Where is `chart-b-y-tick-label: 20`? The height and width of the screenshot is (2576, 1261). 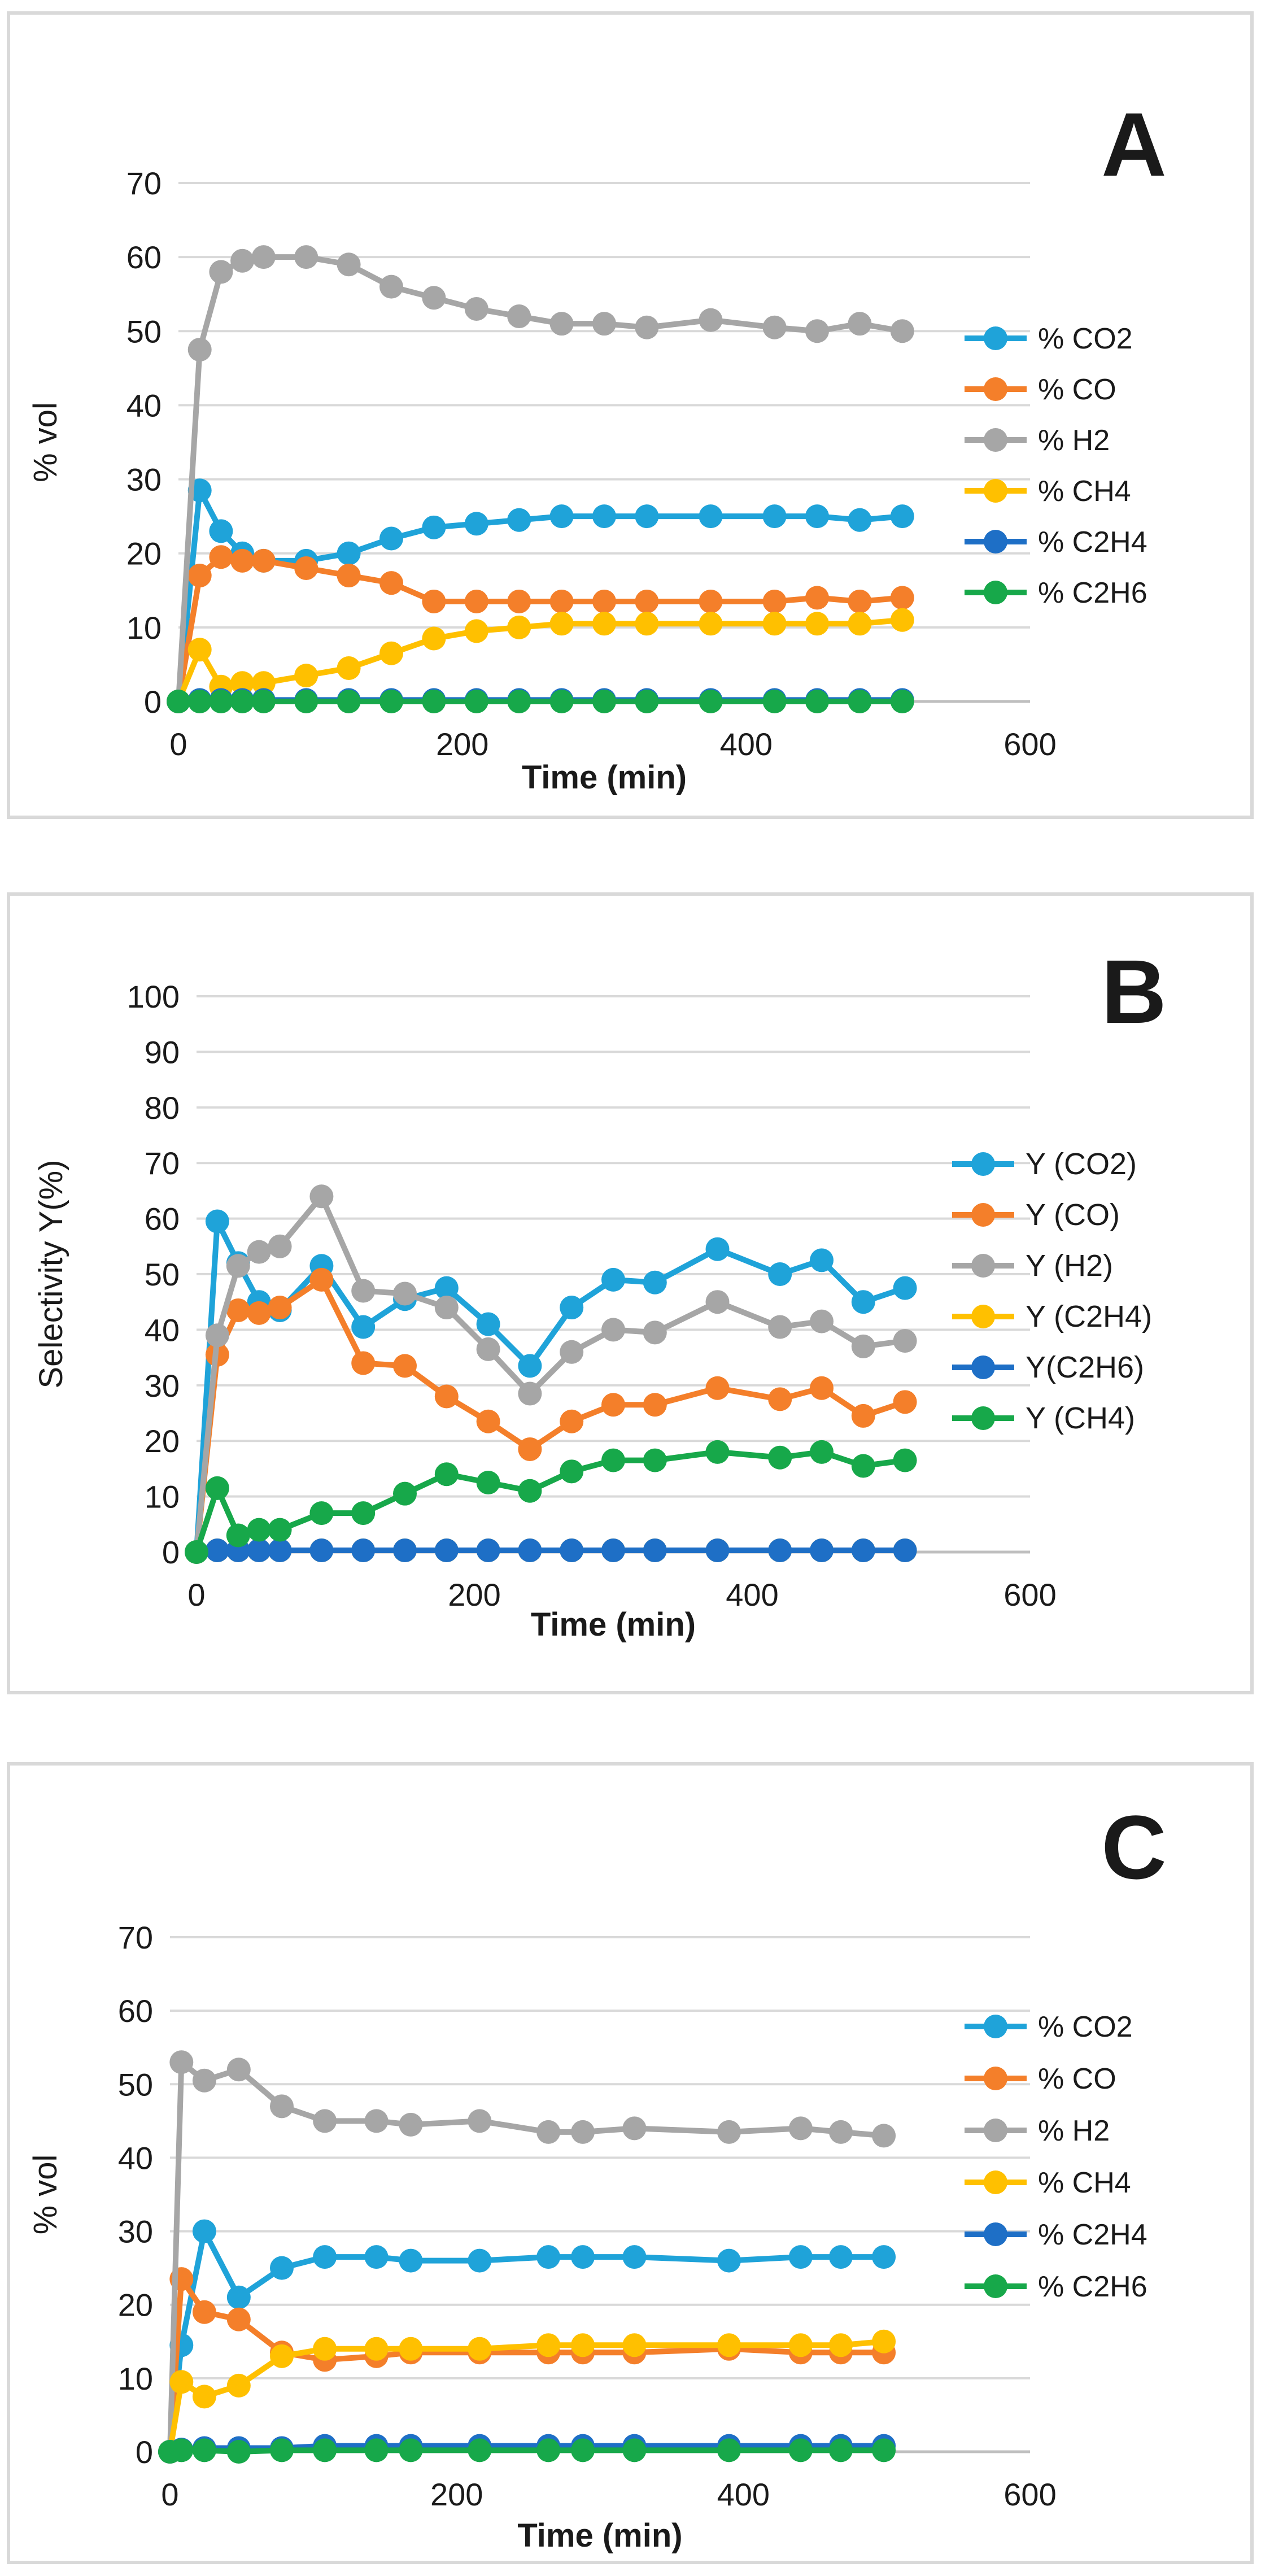 chart-b-y-tick-label: 20 is located at coordinates (162, 1441).